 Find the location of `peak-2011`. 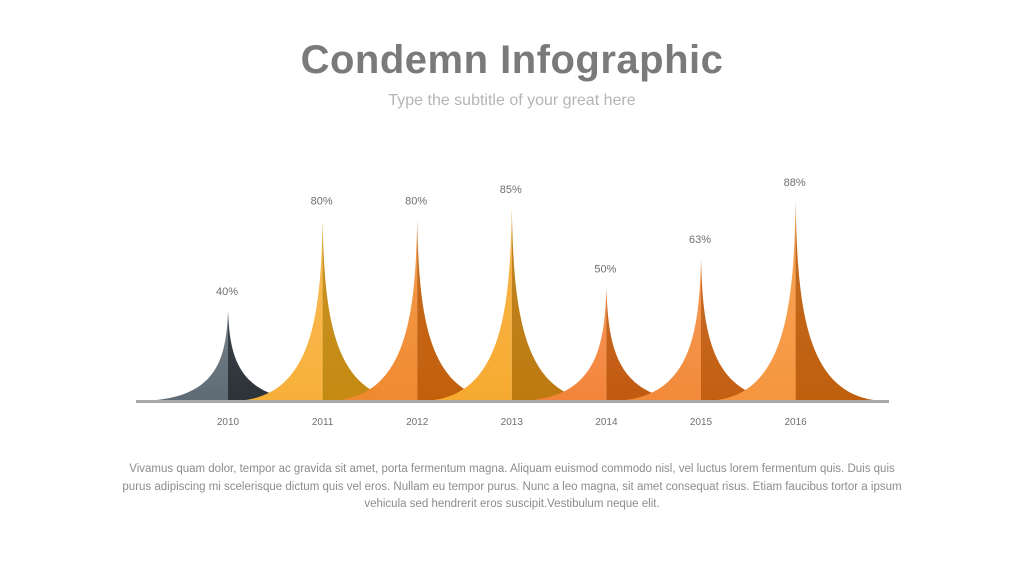

peak-2011 is located at coordinates (322, 310).